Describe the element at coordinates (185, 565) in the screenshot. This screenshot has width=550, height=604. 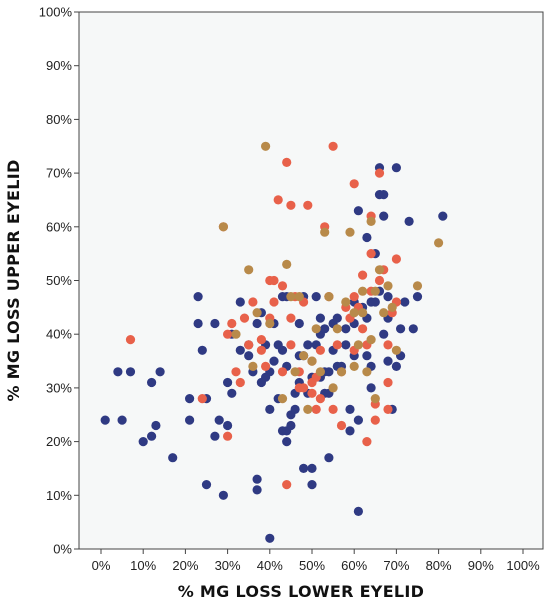
I see `x-tick-label: 20%` at that location.